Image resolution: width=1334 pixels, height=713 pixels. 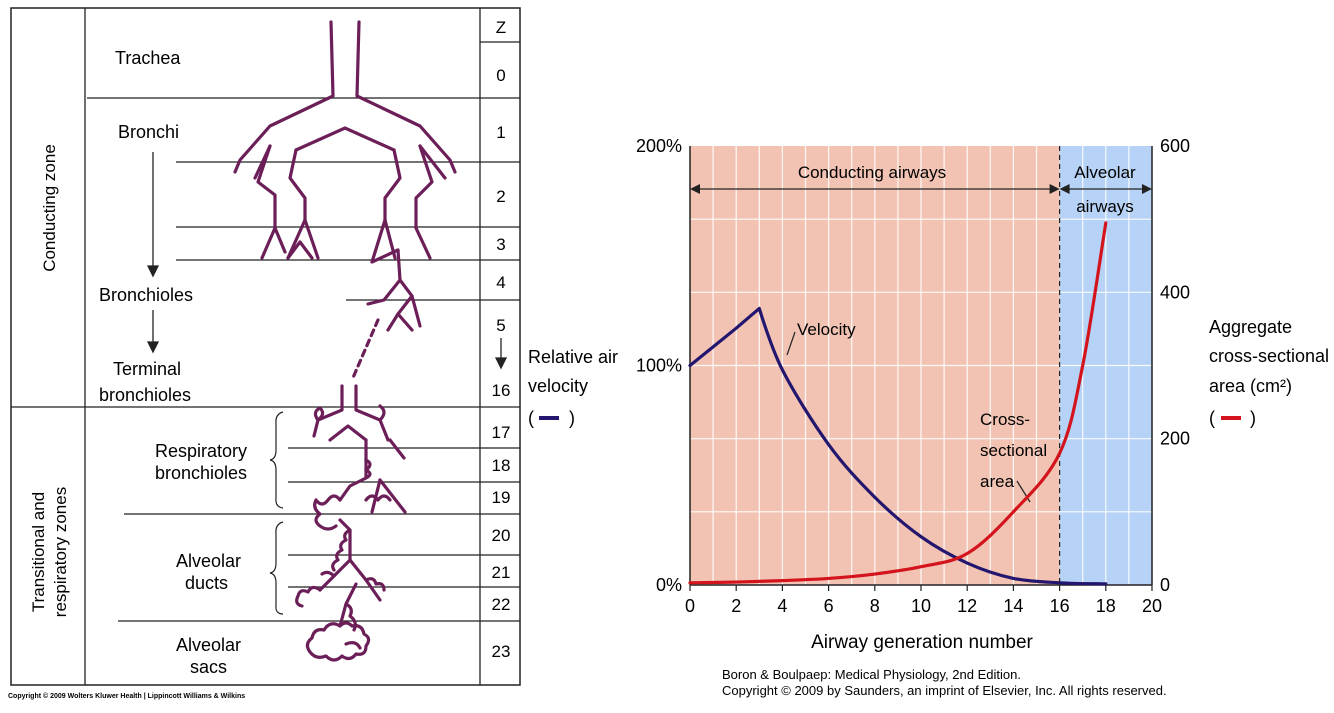 What do you see at coordinates (736, 606) in the screenshot?
I see `x-tick-label: 2` at bounding box center [736, 606].